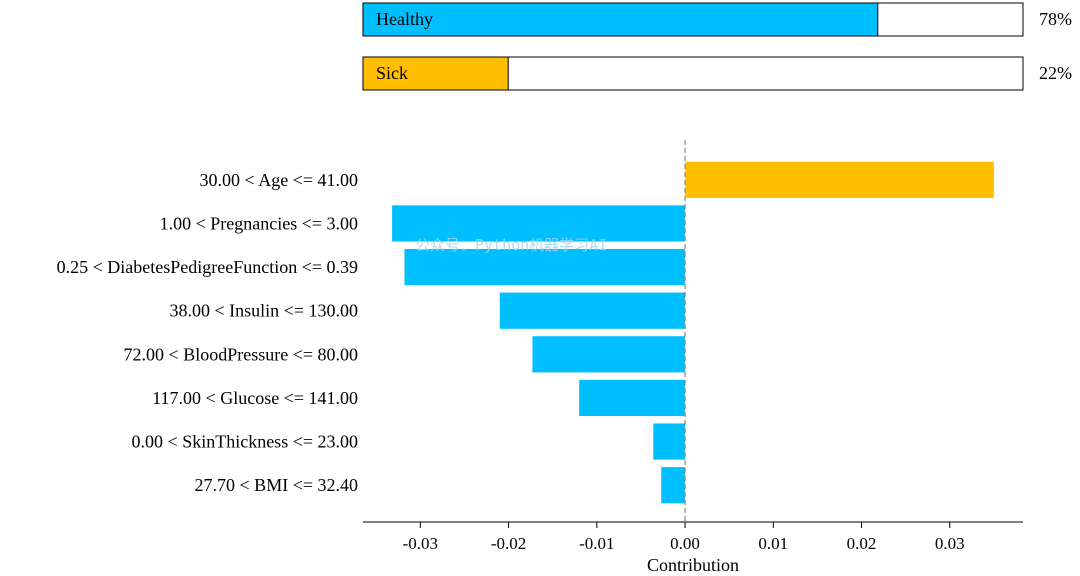 The image size is (1080, 576). I want to click on feature-label: 72.00 < BloodPressure <= 80.00, so click(241, 354).